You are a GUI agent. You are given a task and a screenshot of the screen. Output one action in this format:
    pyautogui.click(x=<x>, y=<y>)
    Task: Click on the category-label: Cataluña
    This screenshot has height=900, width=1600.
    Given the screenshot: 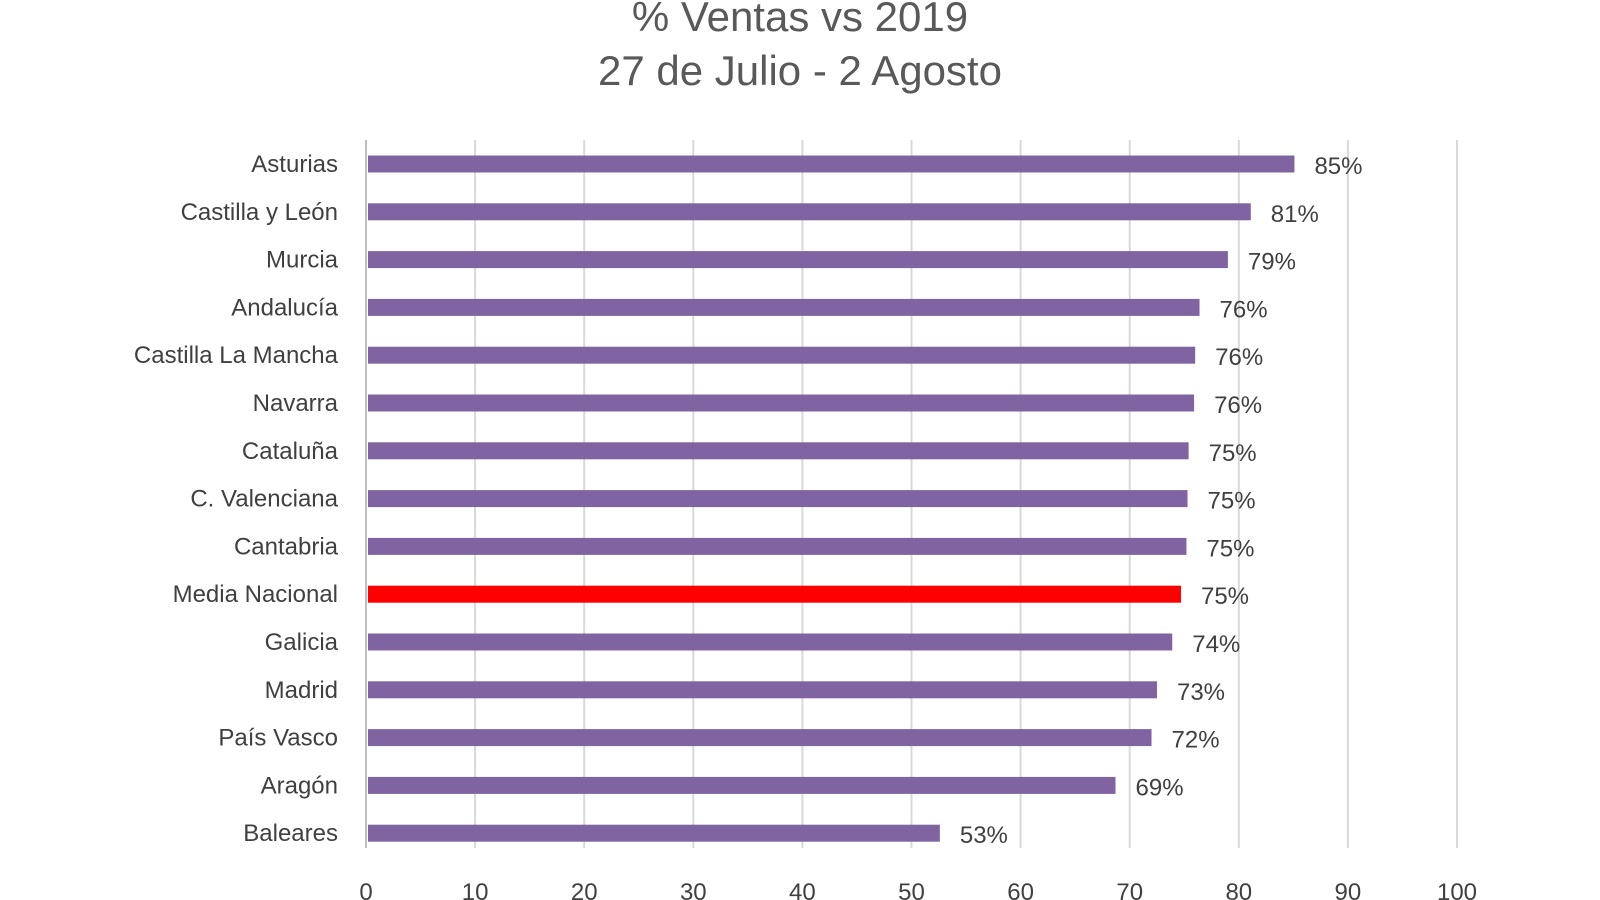 What is the action you would take?
    pyautogui.click(x=290, y=451)
    